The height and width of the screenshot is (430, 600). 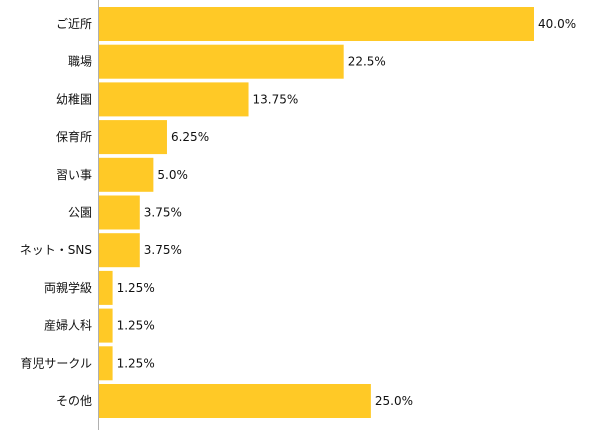 I want to click on value-label: 5.0%, so click(x=172, y=175).